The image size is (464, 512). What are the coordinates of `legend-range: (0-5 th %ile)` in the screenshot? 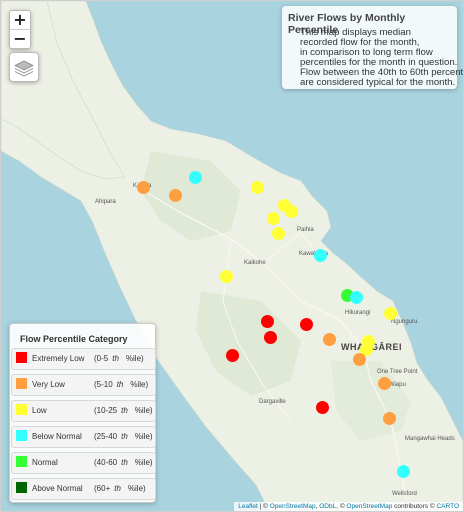 It's located at (119, 358).